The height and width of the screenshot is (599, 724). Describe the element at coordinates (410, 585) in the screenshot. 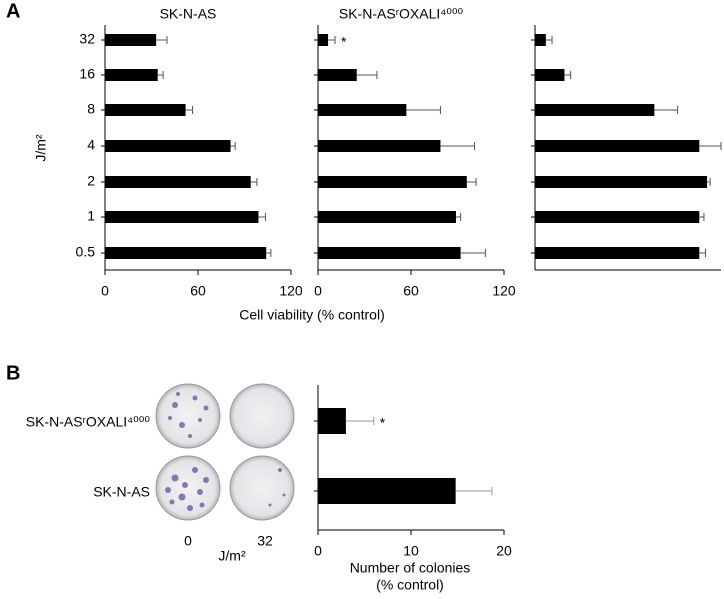

I see `x-axis-label: (% control)` at that location.